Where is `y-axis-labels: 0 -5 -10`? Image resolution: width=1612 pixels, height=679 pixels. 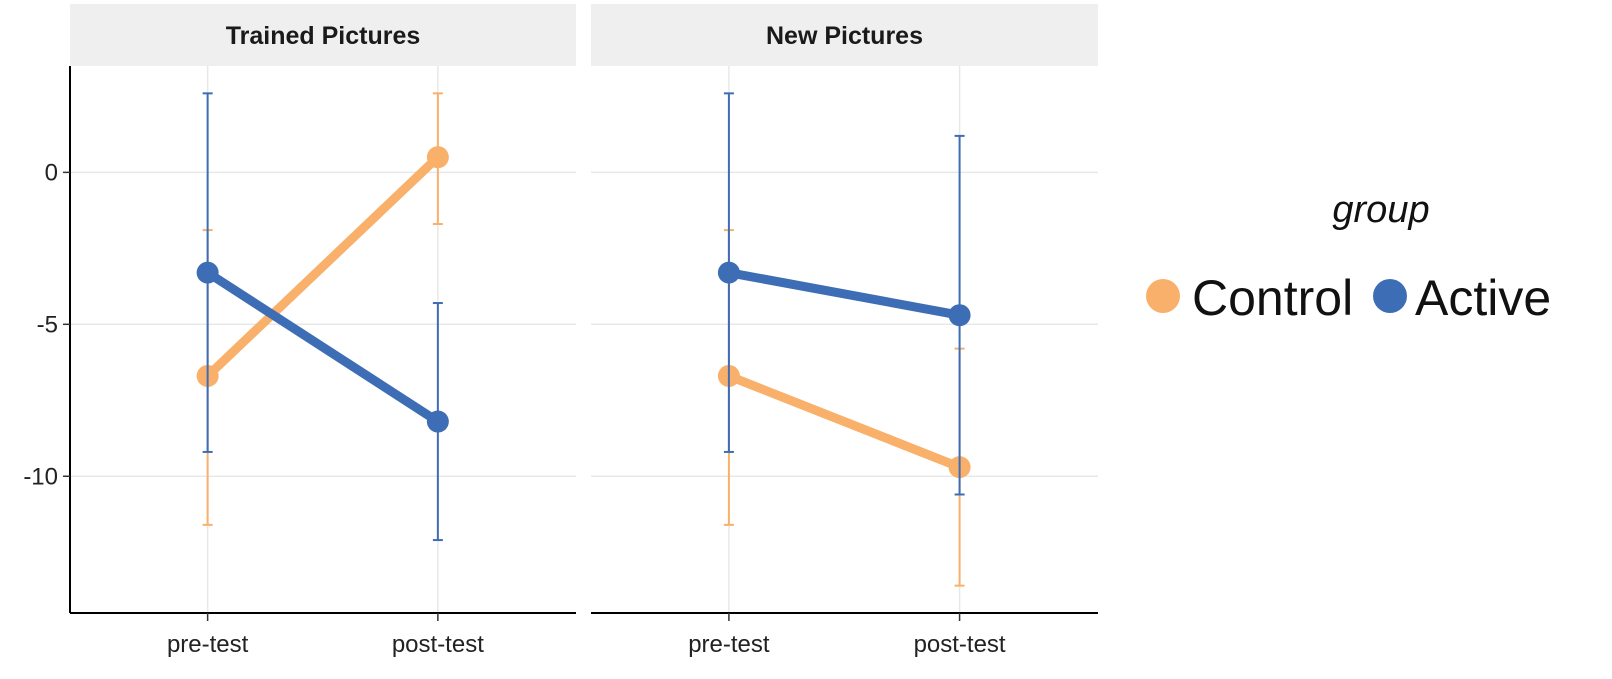
y-axis-labels: 0 -5 -10 is located at coordinates (46, 324).